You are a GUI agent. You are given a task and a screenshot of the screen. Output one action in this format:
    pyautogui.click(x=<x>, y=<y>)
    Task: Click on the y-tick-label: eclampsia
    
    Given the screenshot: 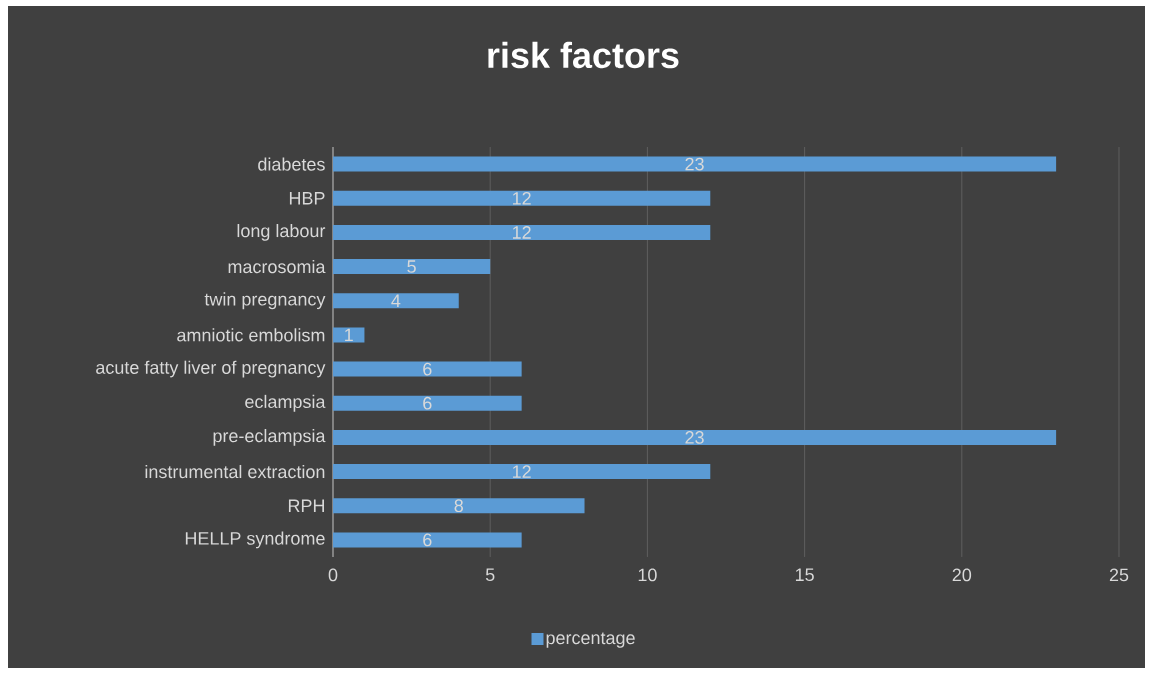 What is the action you would take?
    pyautogui.click(x=285, y=403)
    